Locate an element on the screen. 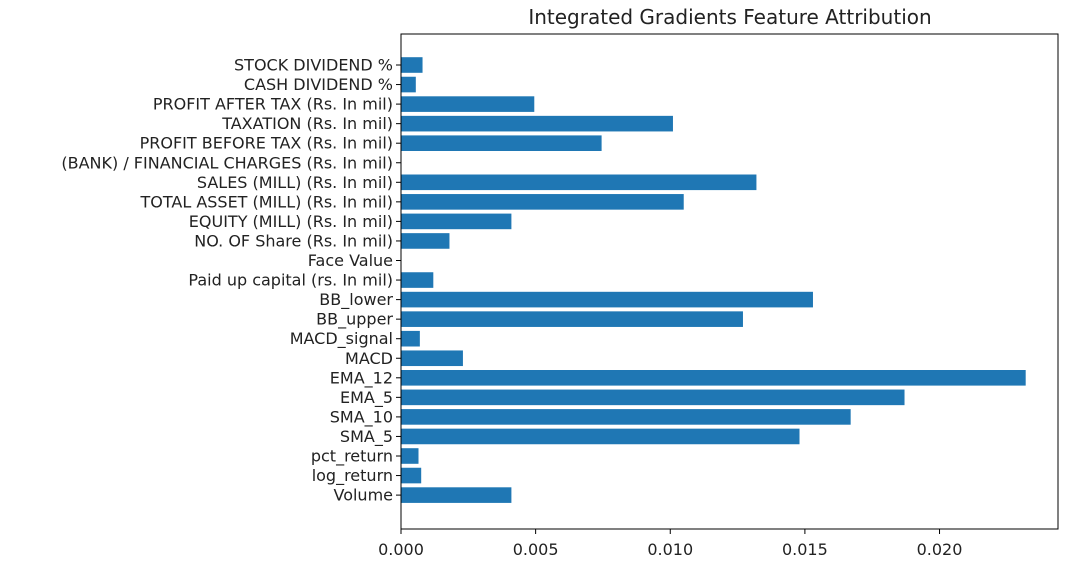  y-tick-label: NO. OF Share (Rs. In mil) is located at coordinates (293, 240).